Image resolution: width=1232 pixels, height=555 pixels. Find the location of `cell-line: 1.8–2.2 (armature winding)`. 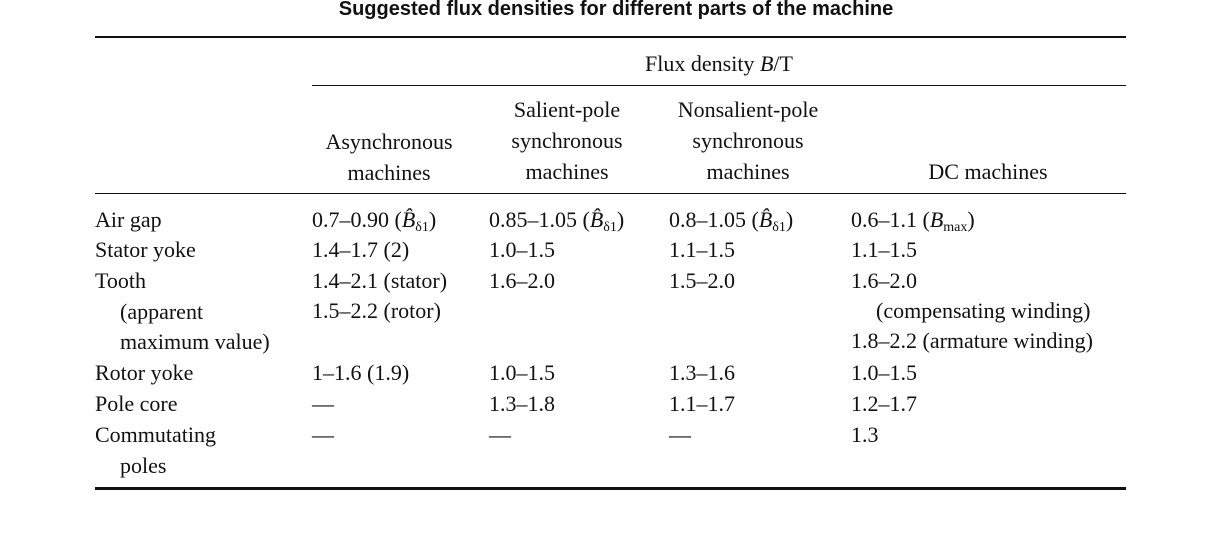

cell-line: 1.8–2.2 (armature winding) is located at coordinates (972, 340).